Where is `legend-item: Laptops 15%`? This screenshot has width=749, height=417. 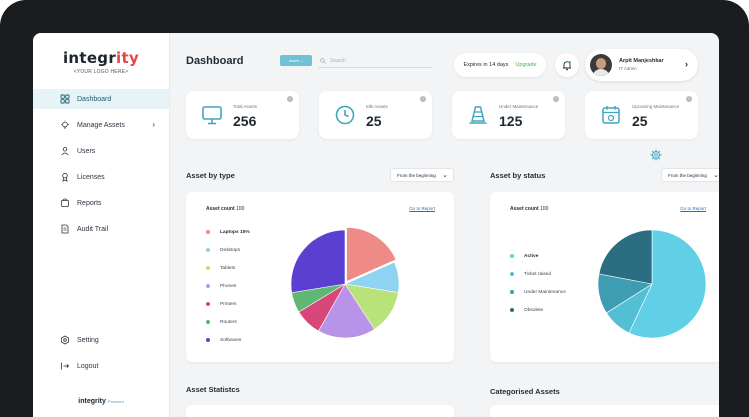
legend-item: Laptops 15% is located at coordinates (228, 232).